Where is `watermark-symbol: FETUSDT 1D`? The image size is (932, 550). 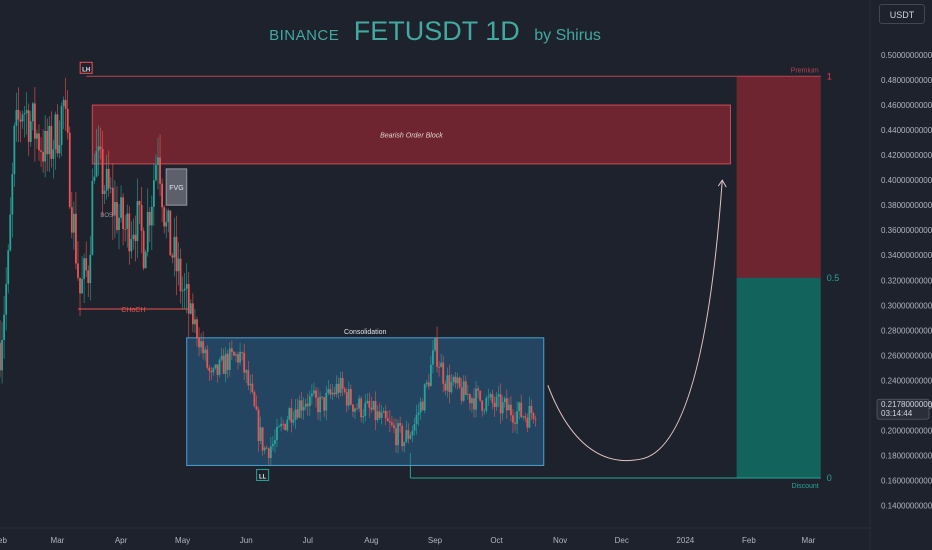
watermark-symbol: FETUSDT 1D is located at coordinates (437, 31).